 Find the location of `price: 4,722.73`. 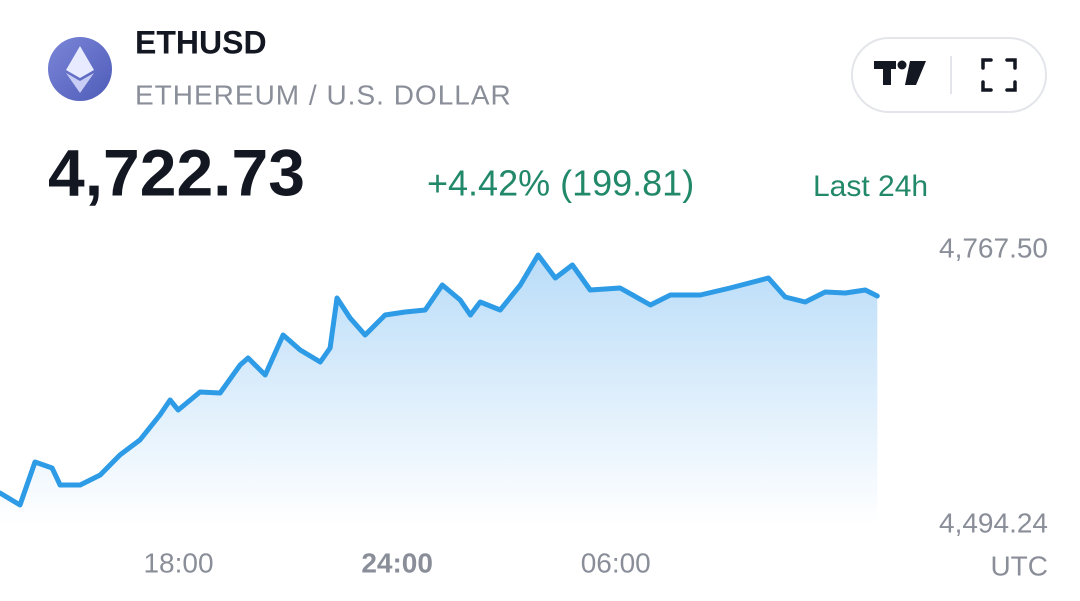

price: 4,722.73 is located at coordinates (176, 172).